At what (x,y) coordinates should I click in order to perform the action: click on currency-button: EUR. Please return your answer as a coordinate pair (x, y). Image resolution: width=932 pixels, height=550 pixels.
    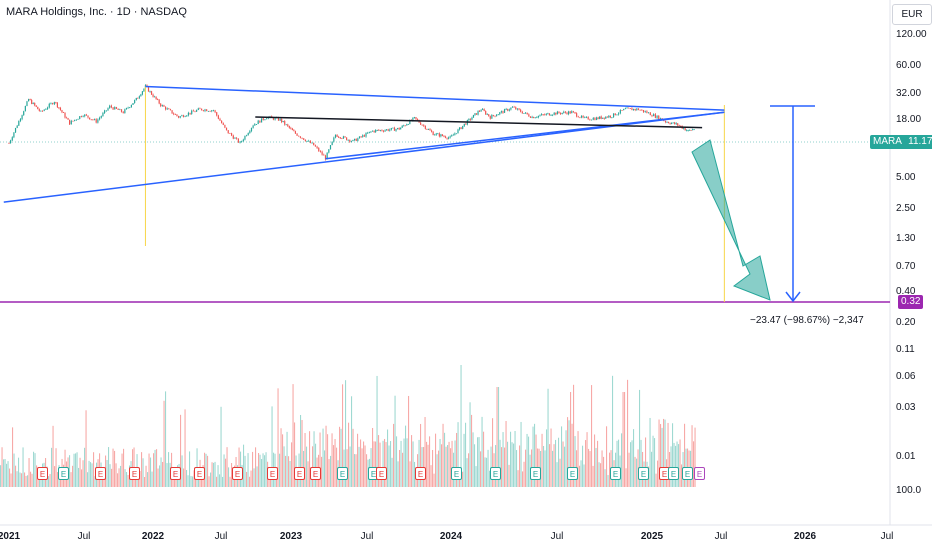
    Looking at the image, I should click on (912, 14).